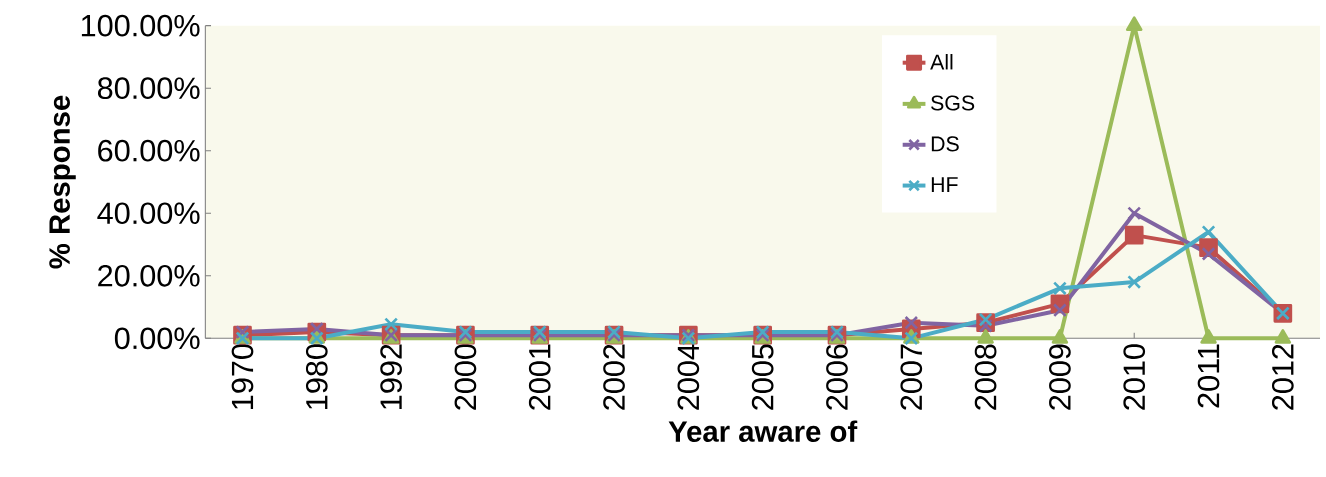 This screenshot has width=1326, height=477. I want to click on x-tick-label: 2000, so click(465, 377).